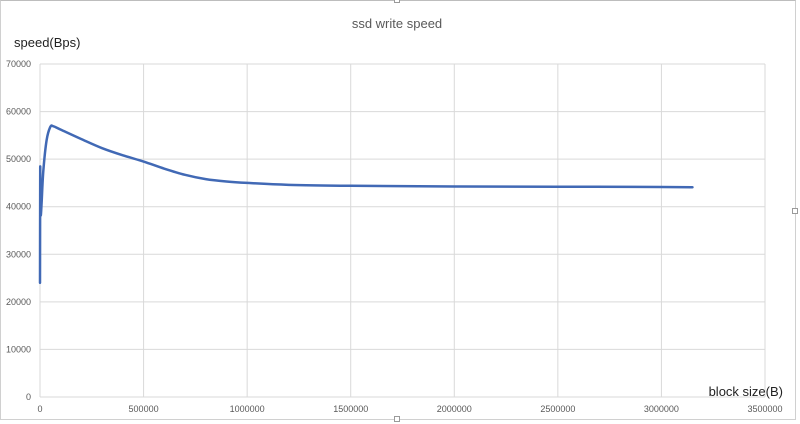  I want to click on y-axis-ticks: 0 10000 20000 30000 40000 50000 60000 70000, so click(18, 230).